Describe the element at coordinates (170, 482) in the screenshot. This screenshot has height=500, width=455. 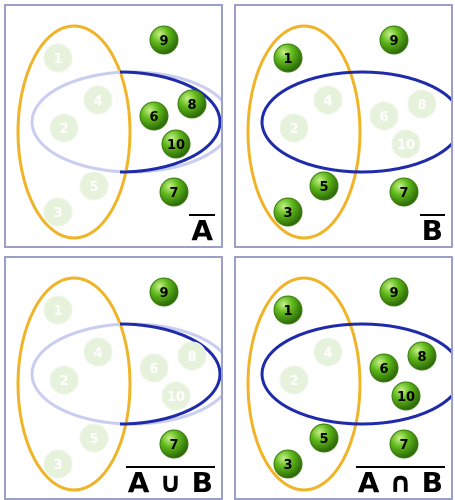
I see `label-complement-union: A ∪ B` at that location.